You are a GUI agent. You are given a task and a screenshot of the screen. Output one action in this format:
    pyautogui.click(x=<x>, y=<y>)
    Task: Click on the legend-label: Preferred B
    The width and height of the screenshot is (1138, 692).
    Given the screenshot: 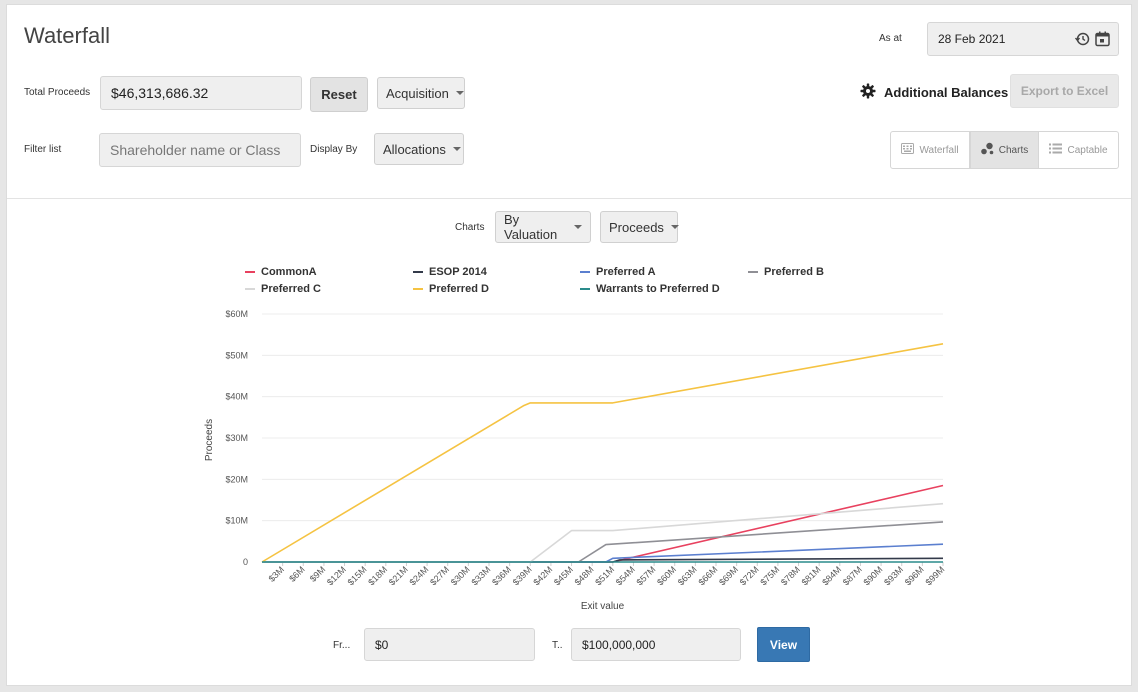 What is the action you would take?
    pyautogui.click(x=794, y=272)
    